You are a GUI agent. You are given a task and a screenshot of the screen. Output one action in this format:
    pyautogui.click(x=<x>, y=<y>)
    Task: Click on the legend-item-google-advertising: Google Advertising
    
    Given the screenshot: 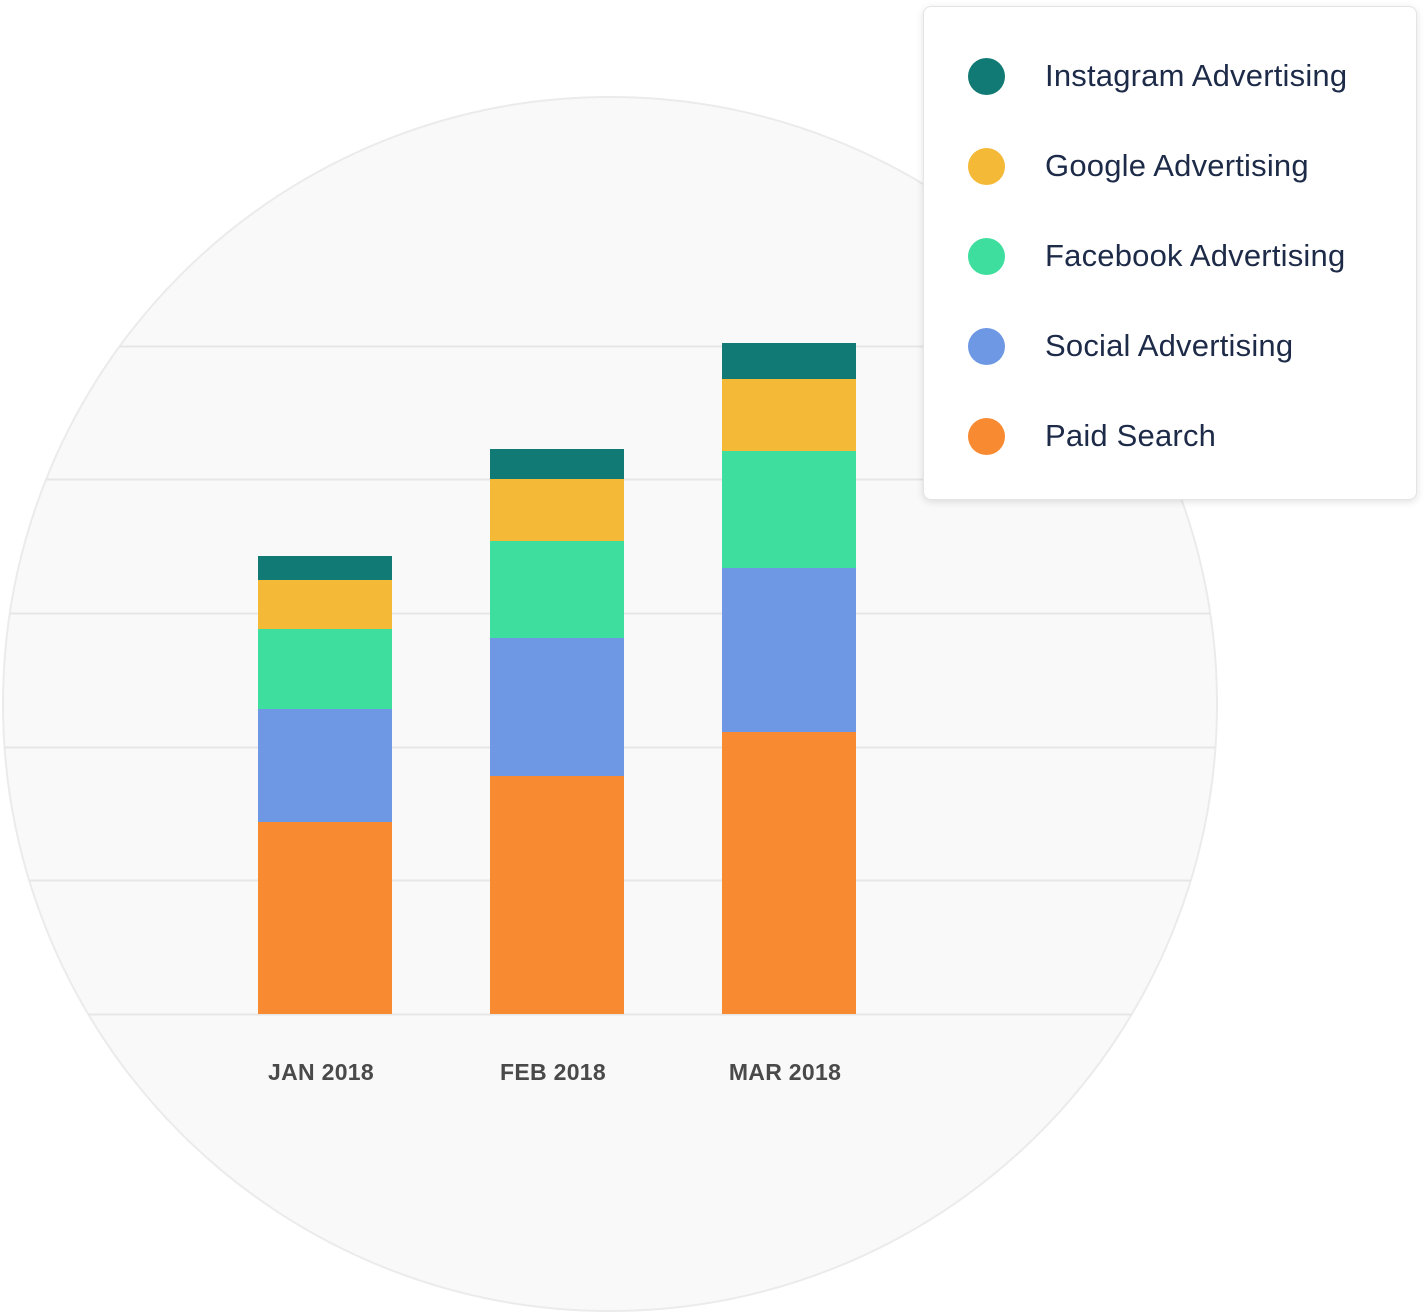 What is the action you would take?
    pyautogui.click(x=1138, y=166)
    